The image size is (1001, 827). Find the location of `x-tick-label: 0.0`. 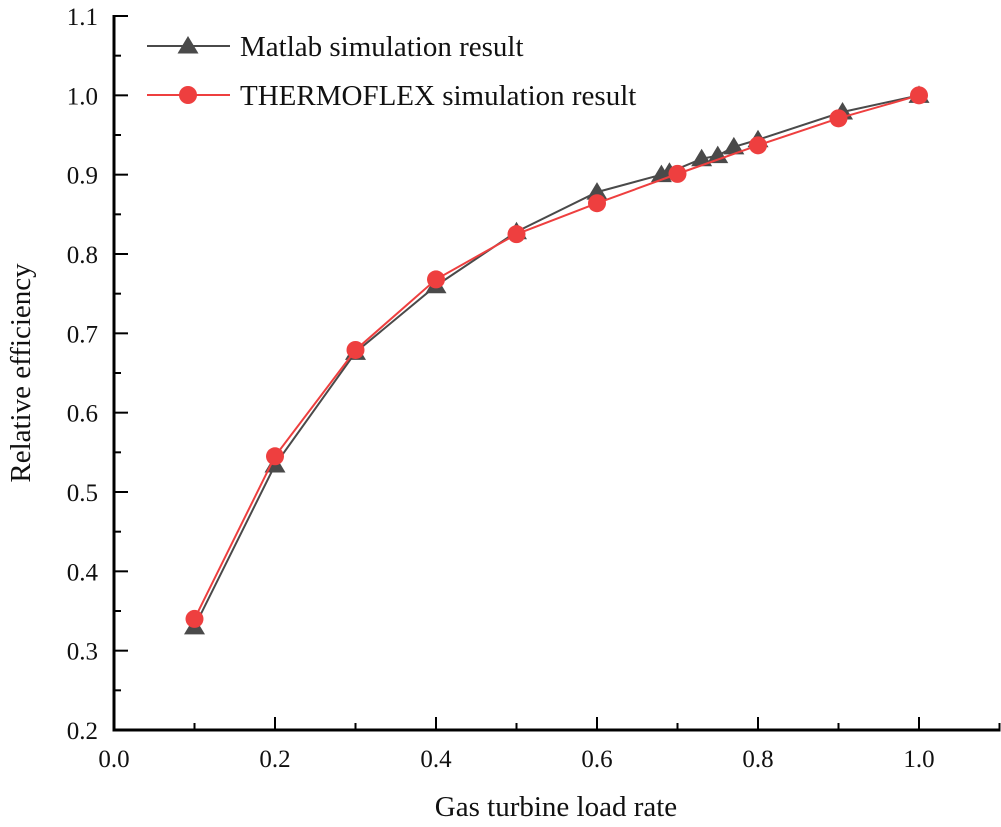

x-tick-label: 0.0 is located at coordinates (113, 759).